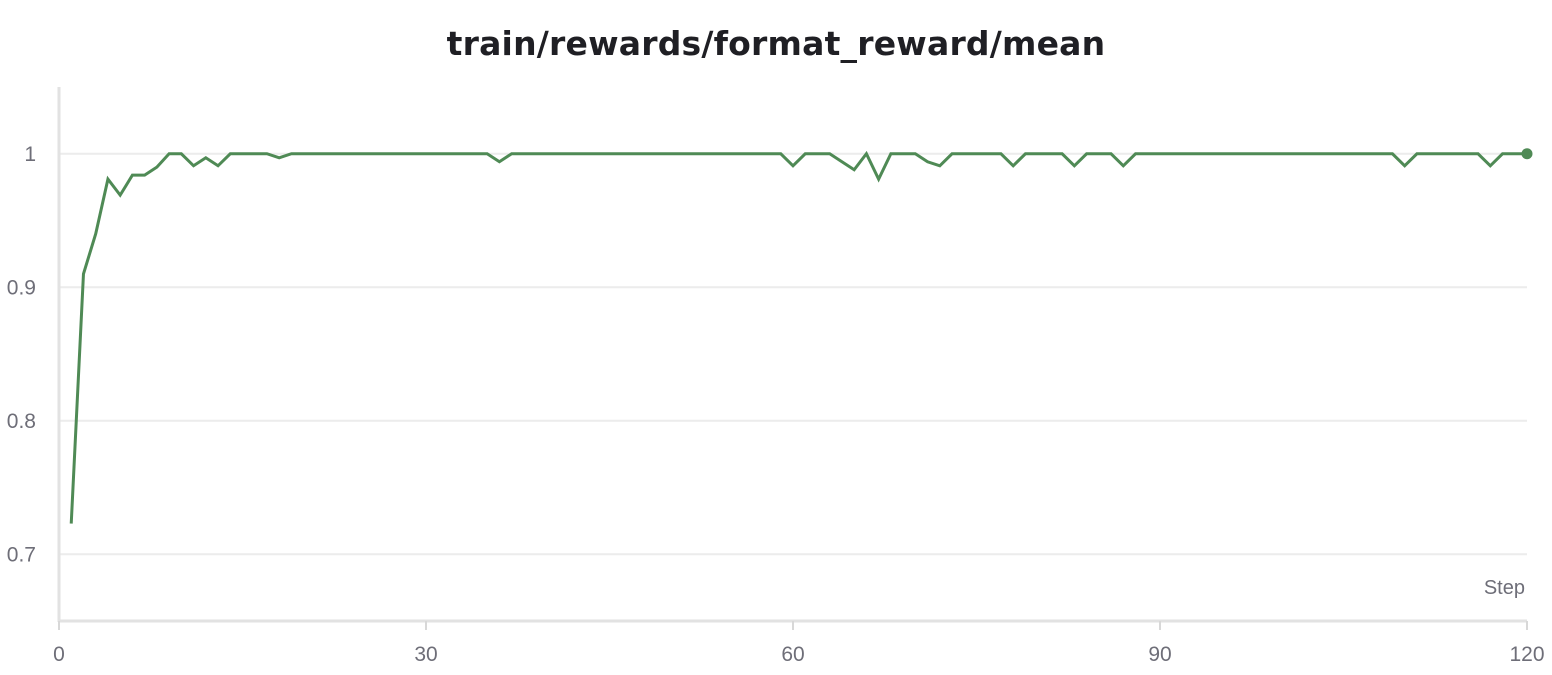 Image resolution: width=1552 pixels, height=675 pixels. Describe the element at coordinates (21, 355) in the screenshot. I see `y-tick-labels: 0.7 0.8 0.9 1` at that location.